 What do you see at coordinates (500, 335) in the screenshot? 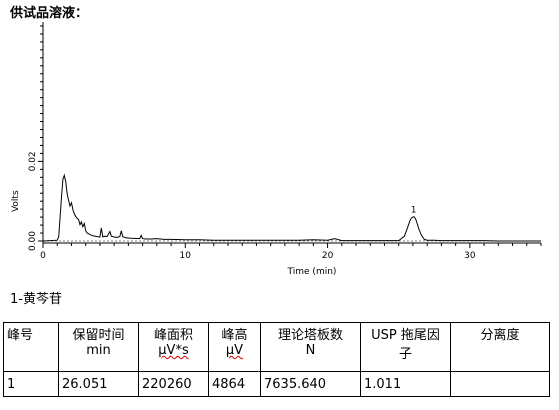
I see `header-line1: 分离度` at bounding box center [500, 335].